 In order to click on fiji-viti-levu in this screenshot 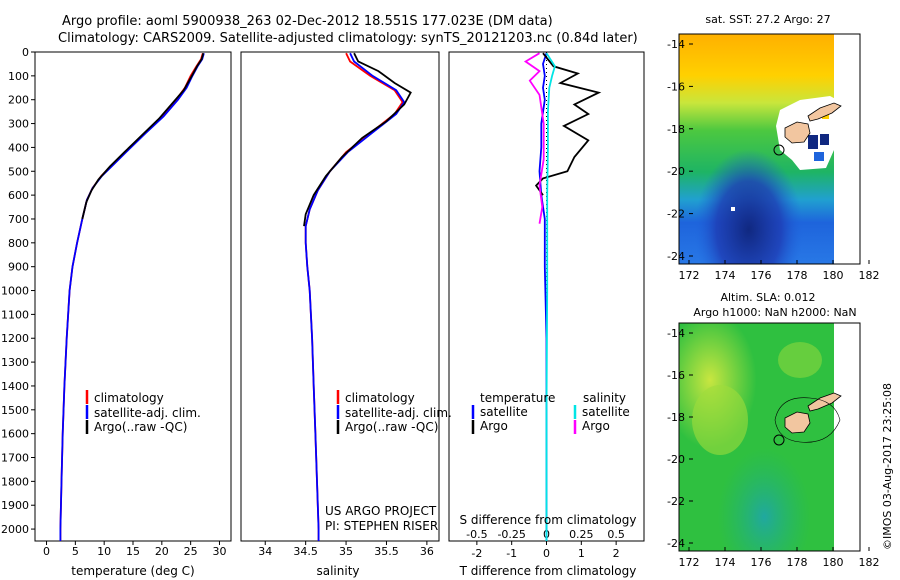, I will do `click(797, 132)`.